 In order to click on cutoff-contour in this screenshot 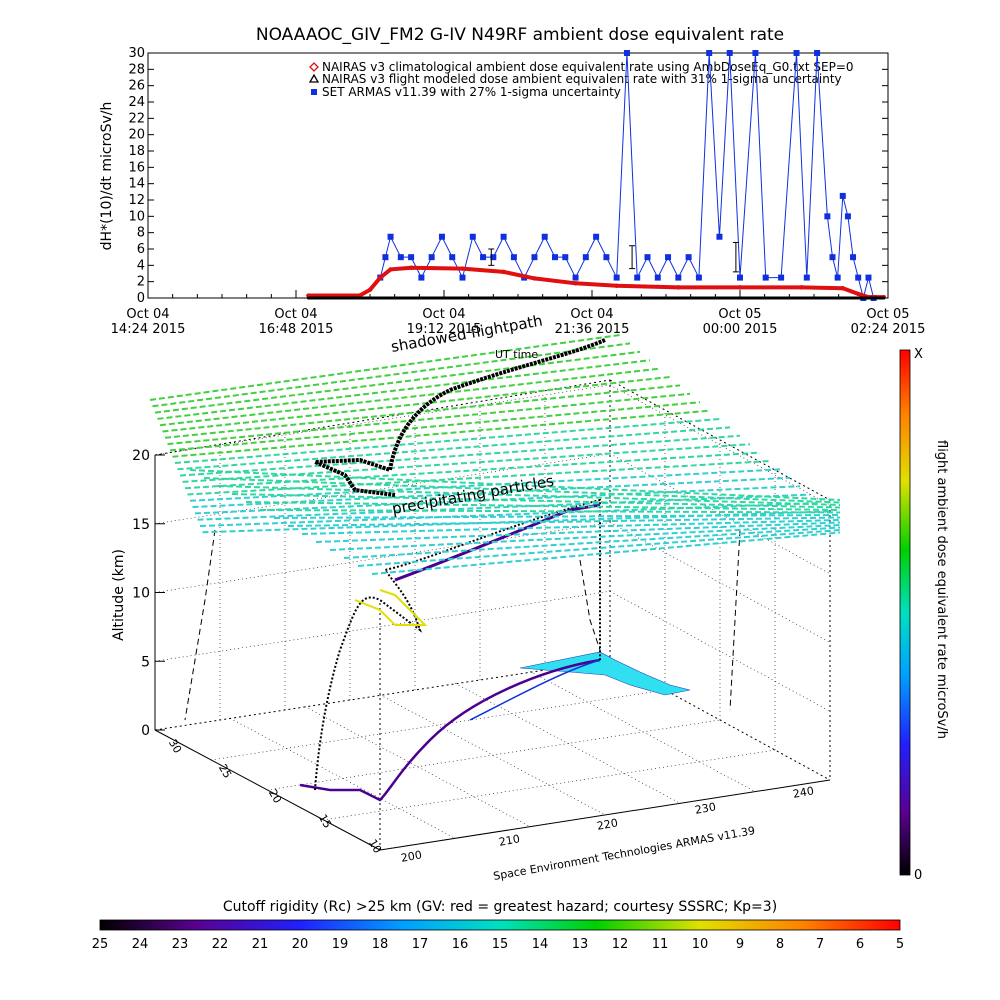, I will do `click(605, 673)`.